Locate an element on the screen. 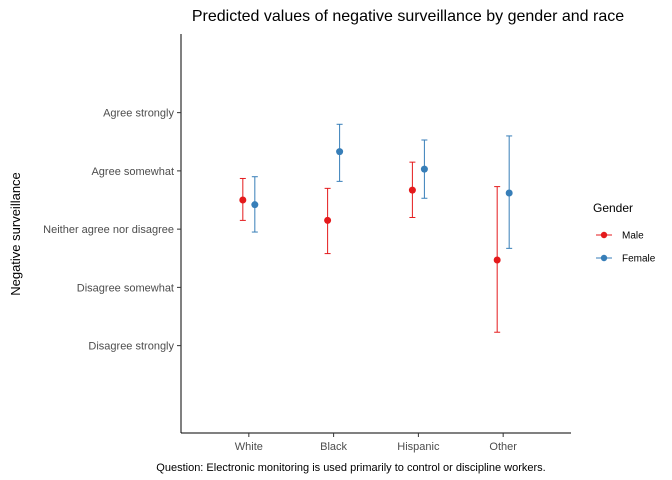 The image size is (672, 480). legend-item-female: Female is located at coordinates (626, 259).